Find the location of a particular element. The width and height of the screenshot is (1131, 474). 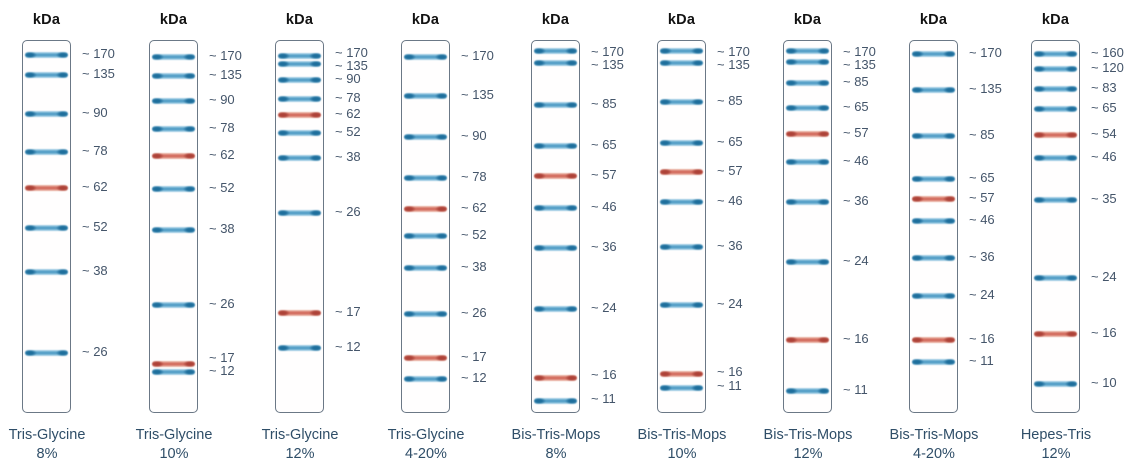

lane-caption: Tris-Glycine 10% is located at coordinates (174, 445).